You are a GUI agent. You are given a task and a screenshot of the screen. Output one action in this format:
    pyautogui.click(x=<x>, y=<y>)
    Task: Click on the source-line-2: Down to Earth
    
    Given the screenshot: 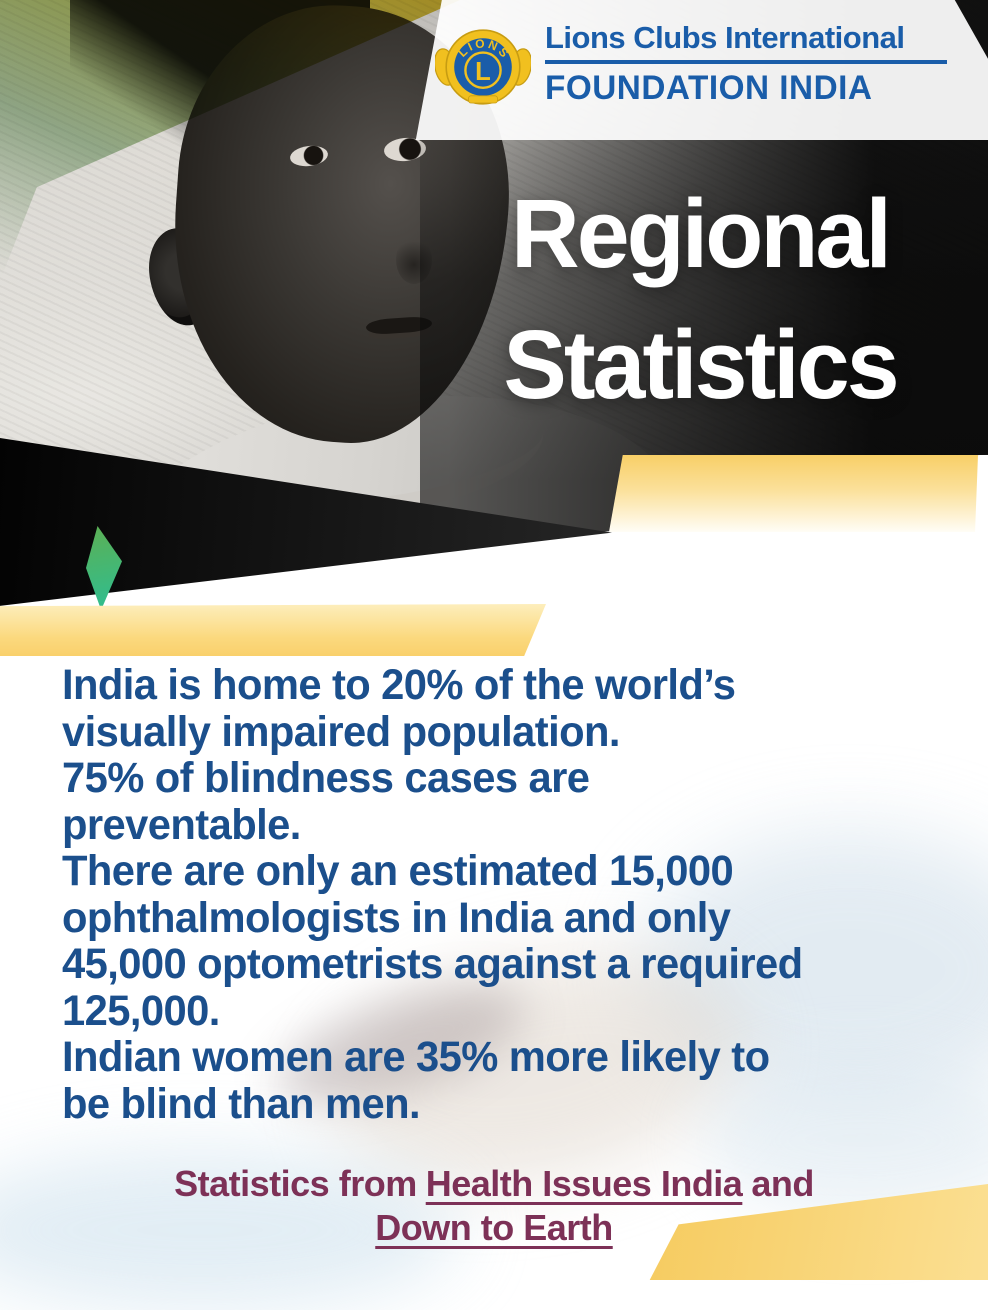 What is the action you would take?
    pyautogui.click(x=494, y=1228)
    